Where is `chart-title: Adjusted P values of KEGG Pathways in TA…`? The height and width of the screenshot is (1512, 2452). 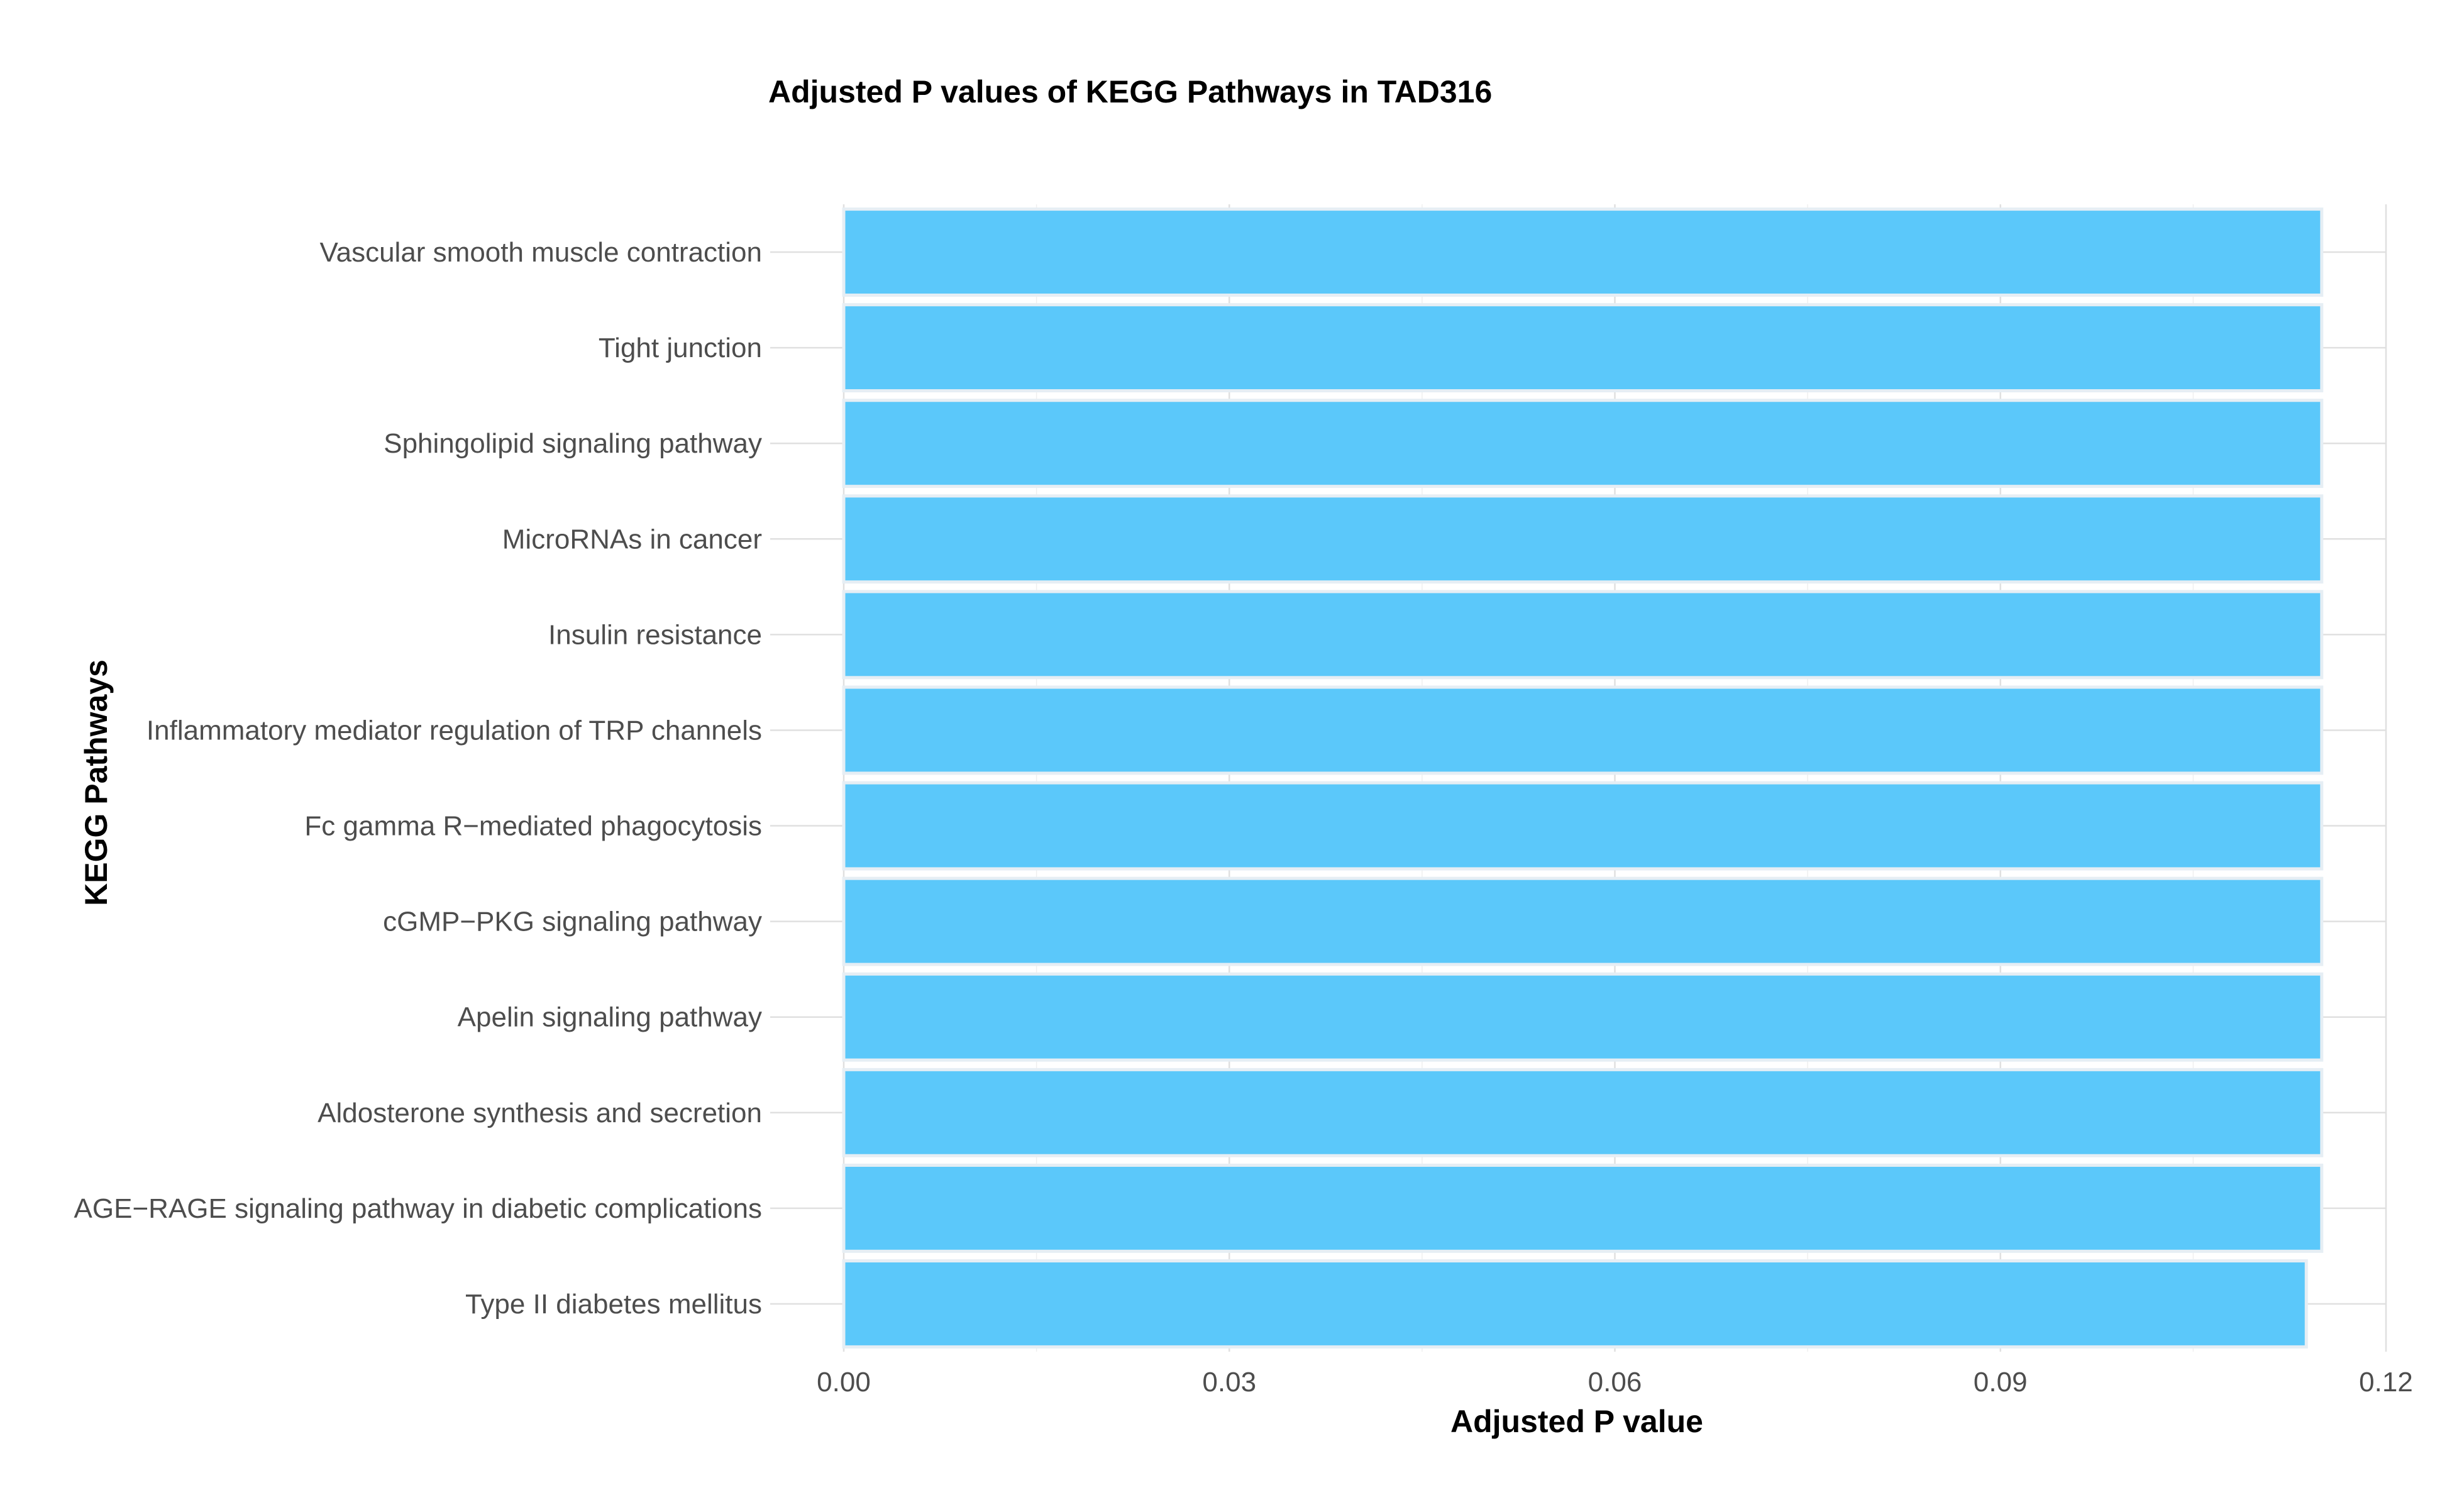 chart-title: Adjusted P values of KEGG Pathways in TA… is located at coordinates (1130, 92).